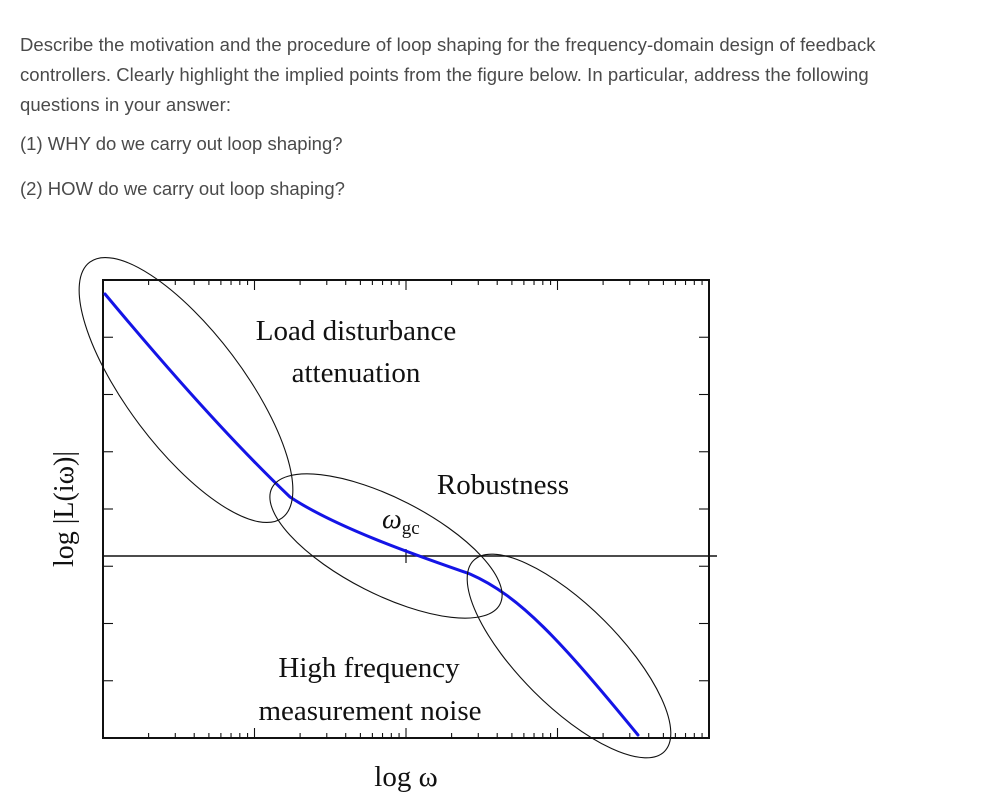 The image size is (986, 806). What do you see at coordinates (186, 390) in the screenshot?
I see `load-disturbance-ellipse` at bounding box center [186, 390].